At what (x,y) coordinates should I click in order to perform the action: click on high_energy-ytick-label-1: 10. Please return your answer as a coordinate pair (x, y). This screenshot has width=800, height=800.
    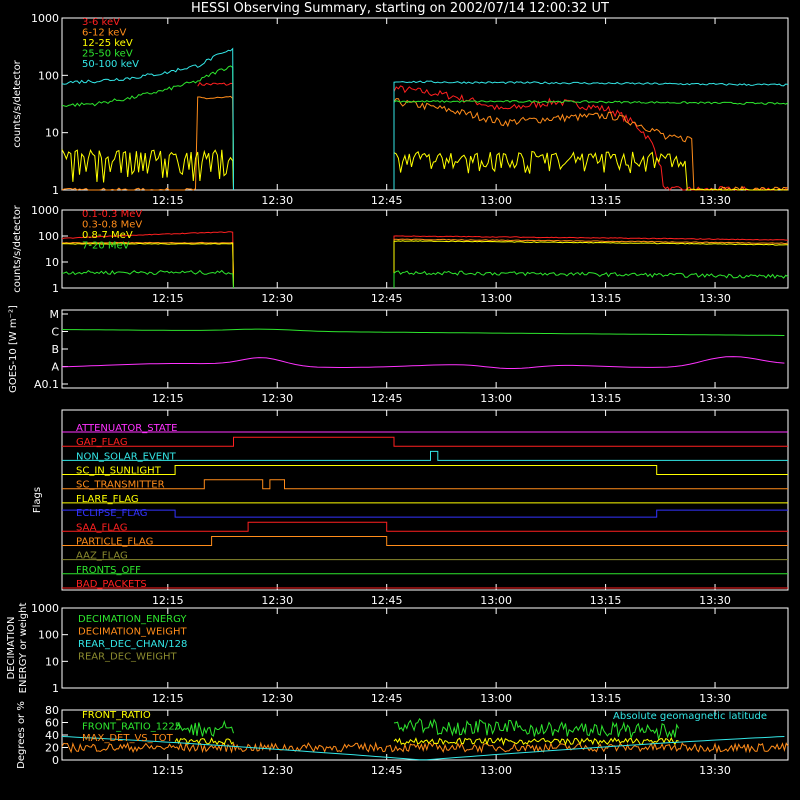
    Looking at the image, I should click on (52, 262).